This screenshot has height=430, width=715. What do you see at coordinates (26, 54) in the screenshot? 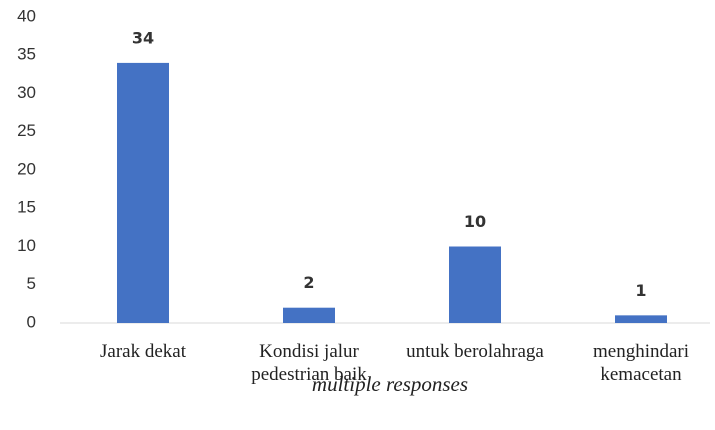
I see `y-tick-label: 35` at bounding box center [26, 54].